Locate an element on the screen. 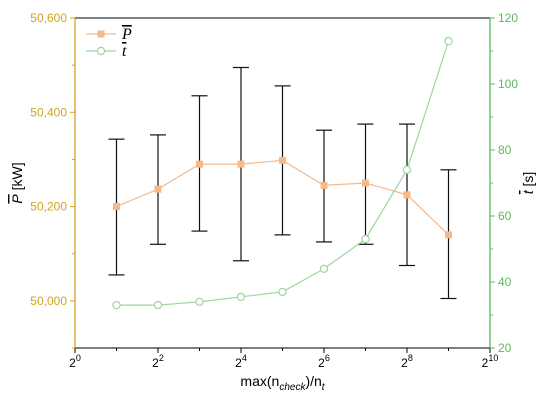 This screenshot has width=550, height=405. left-tick-label: 50,600 is located at coordinates (48, 18).